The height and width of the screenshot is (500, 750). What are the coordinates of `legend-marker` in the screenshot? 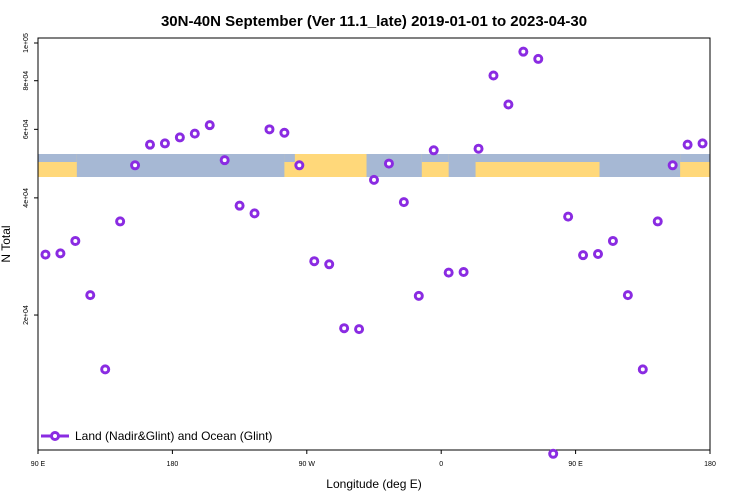 It's located at (55, 436).